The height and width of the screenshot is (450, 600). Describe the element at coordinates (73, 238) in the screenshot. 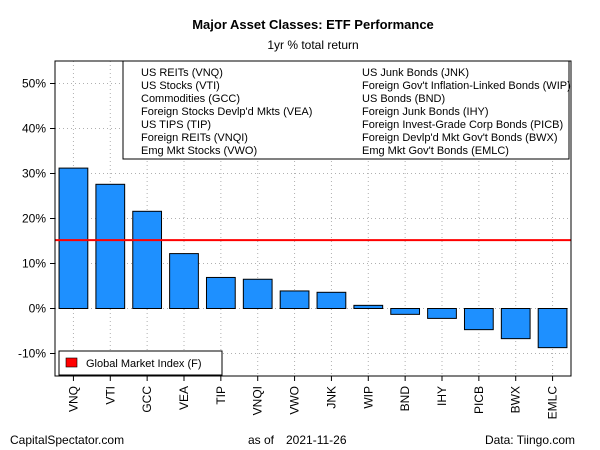

I see `bar-vnq` at that location.